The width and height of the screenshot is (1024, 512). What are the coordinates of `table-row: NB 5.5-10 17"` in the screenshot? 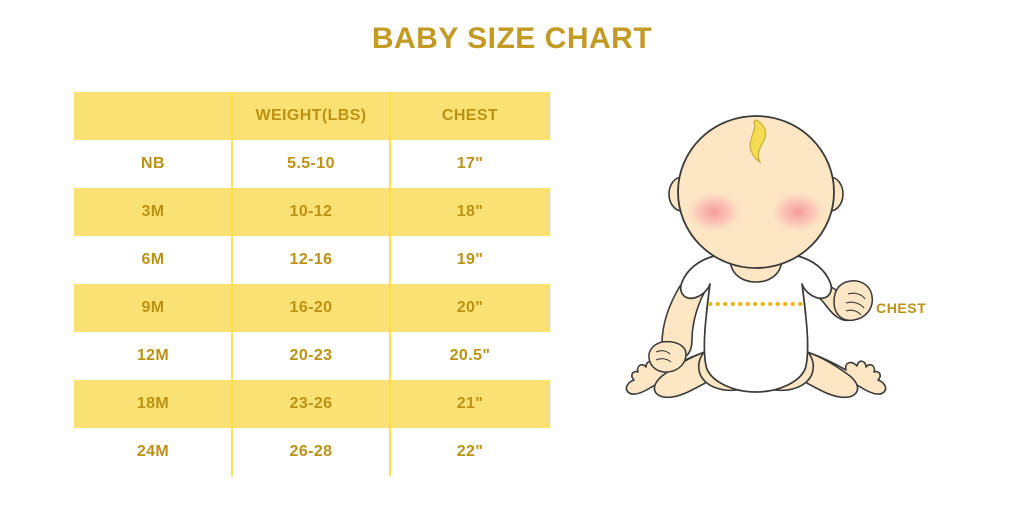 It's located at (312, 164).